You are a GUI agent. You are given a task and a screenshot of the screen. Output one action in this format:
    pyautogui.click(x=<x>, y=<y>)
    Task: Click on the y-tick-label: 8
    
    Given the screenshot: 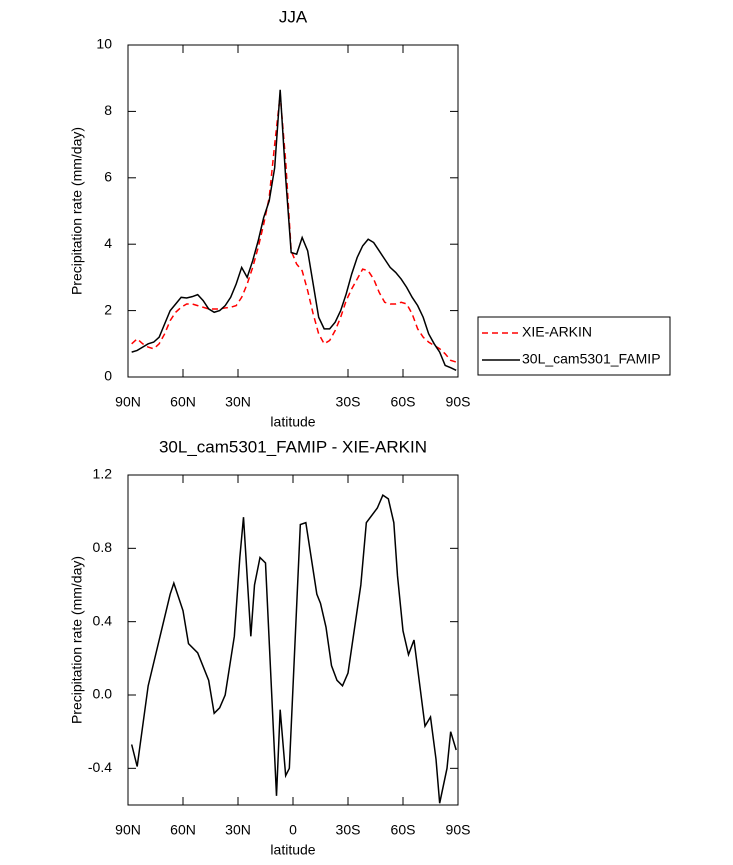 What is the action you would take?
    pyautogui.click(x=108, y=110)
    